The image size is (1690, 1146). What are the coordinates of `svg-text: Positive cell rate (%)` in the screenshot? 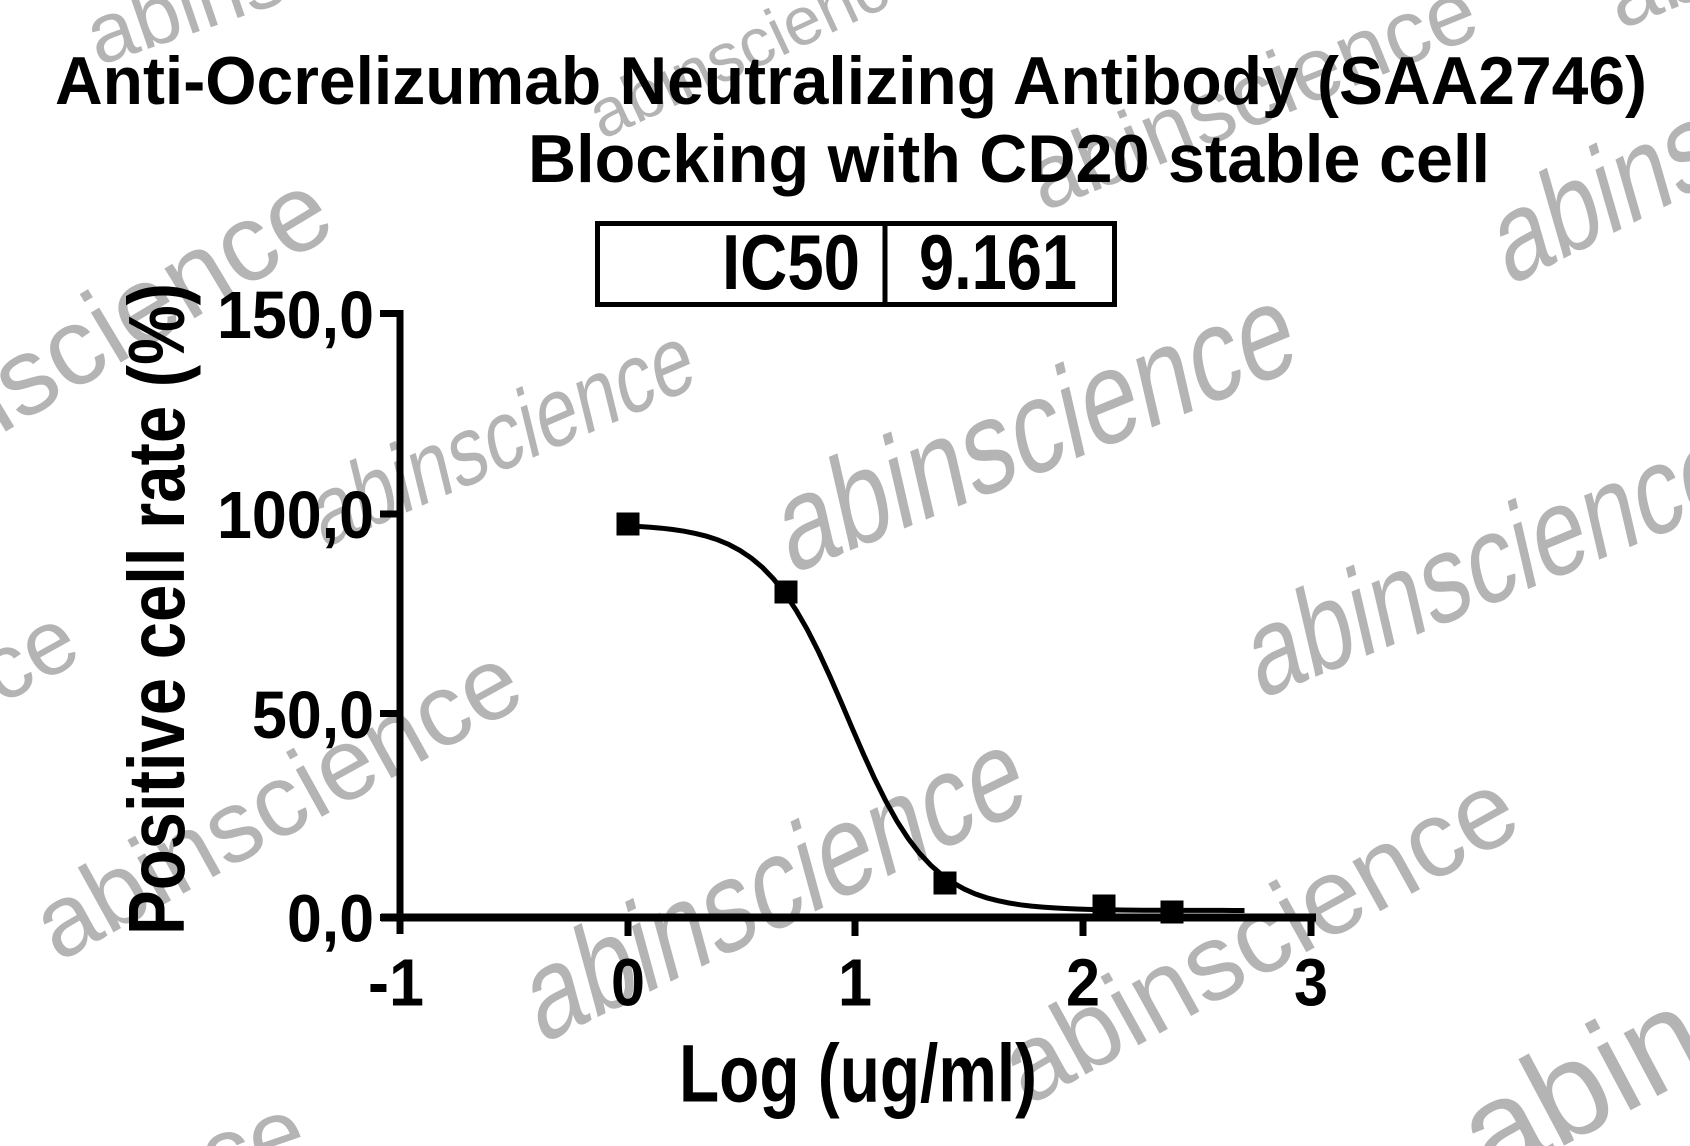 It's located at (156, 609).